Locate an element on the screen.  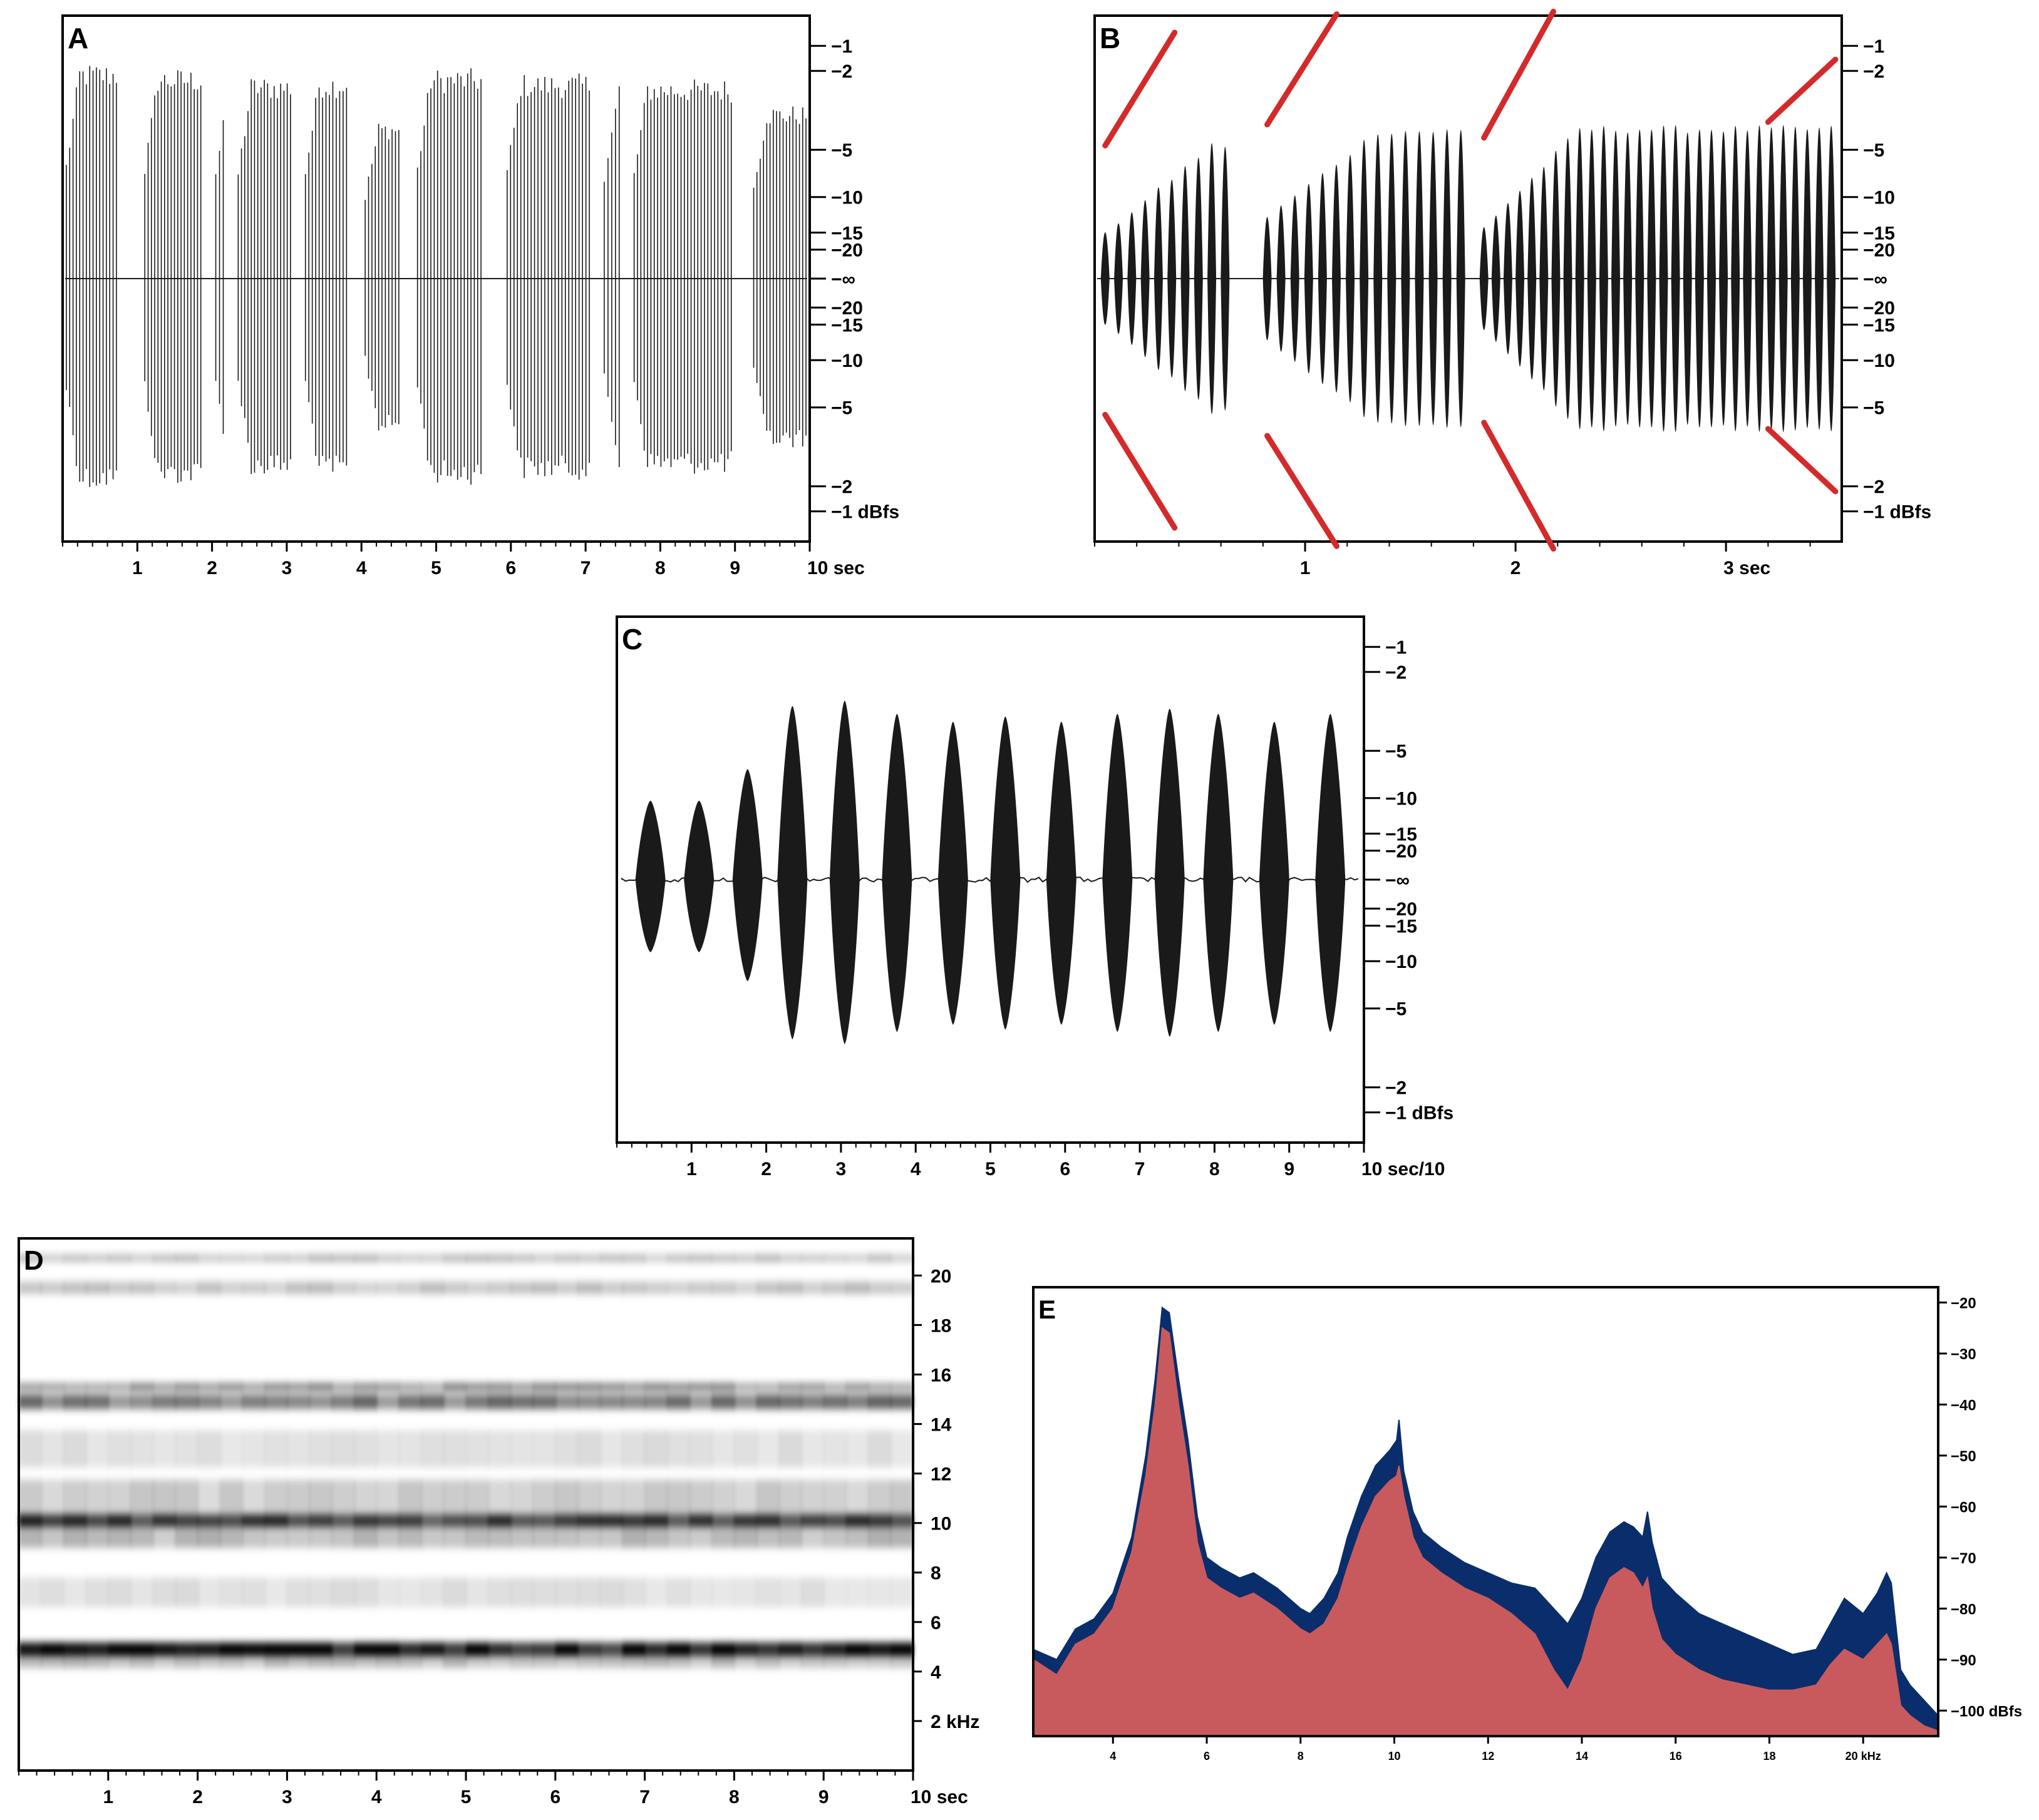
y-tick-label: −80 is located at coordinates (1964, 1610).